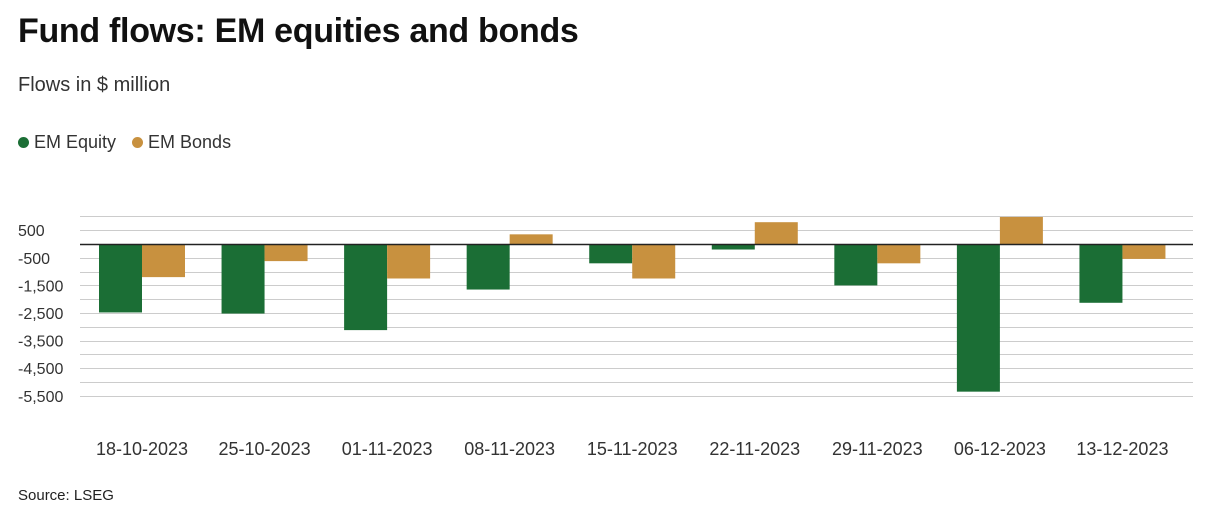 The height and width of the screenshot is (514, 1213). What do you see at coordinates (40, 286) in the screenshot?
I see `y-tick-label: -1,500` at bounding box center [40, 286].